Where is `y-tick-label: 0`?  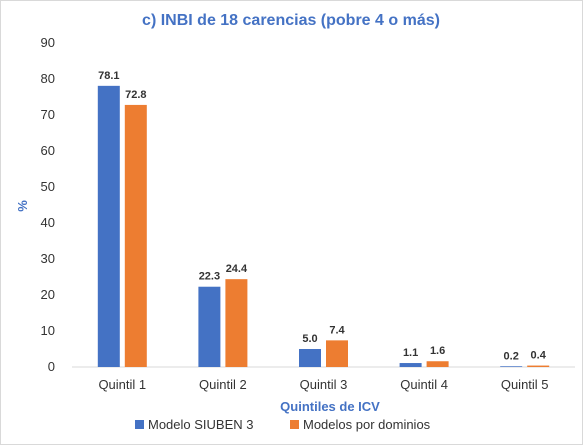
y-tick-label: 0 is located at coordinates (51, 366).